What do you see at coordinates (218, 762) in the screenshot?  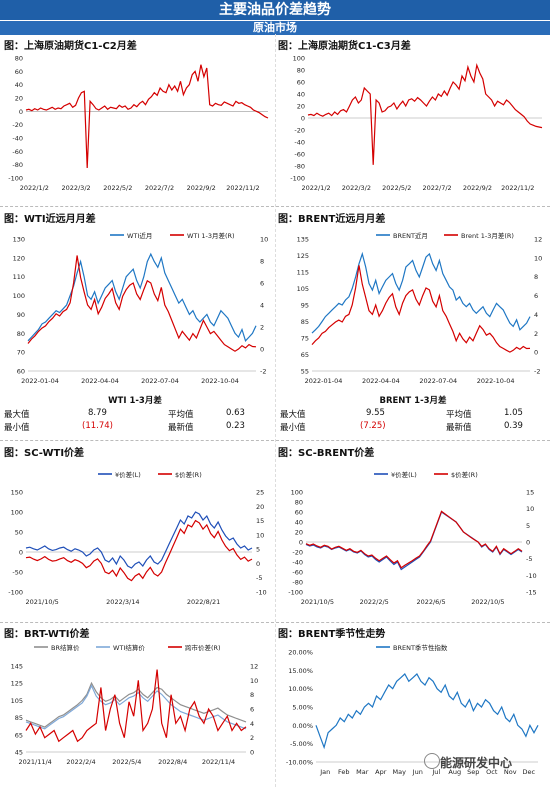 I see `x-tick-label: 2022/11/4` at bounding box center [218, 762].